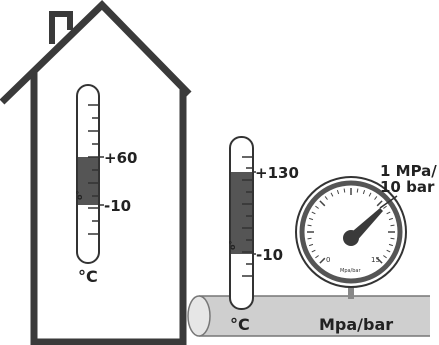 The height and width of the screenshot is (345, 439). I want to click on pipe-thermometer: o° +130 -10 °C, so click(263, 235).